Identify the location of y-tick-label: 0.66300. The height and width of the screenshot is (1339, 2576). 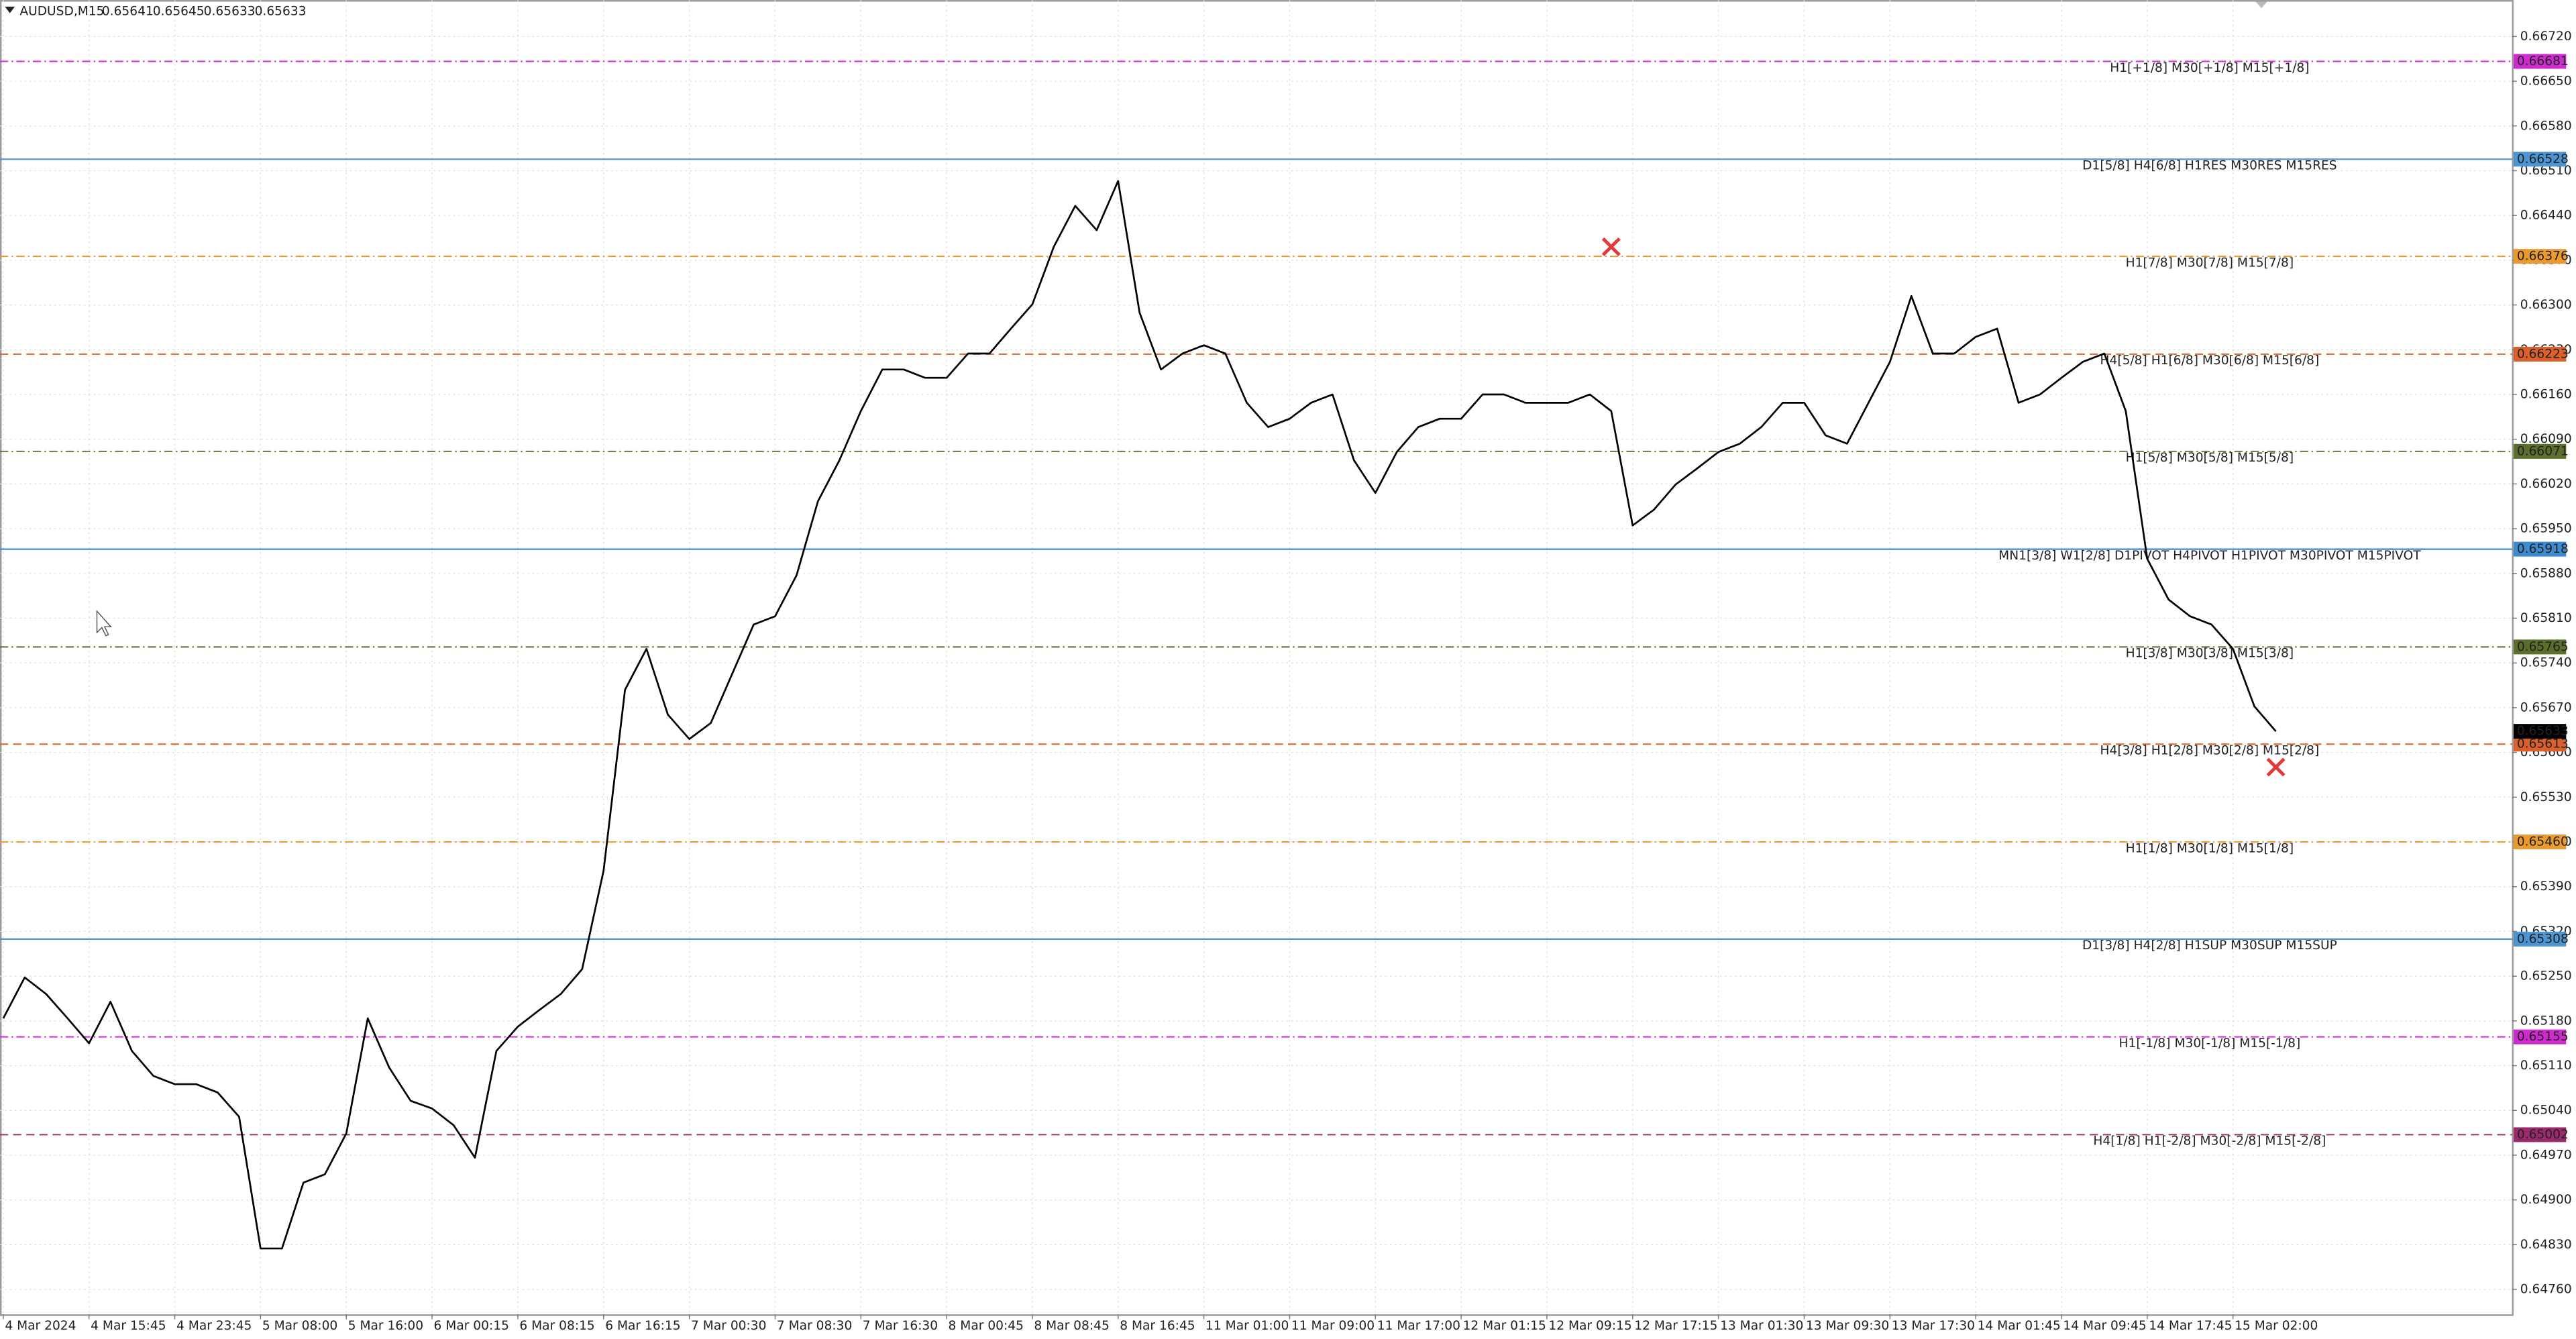
(2546, 305).